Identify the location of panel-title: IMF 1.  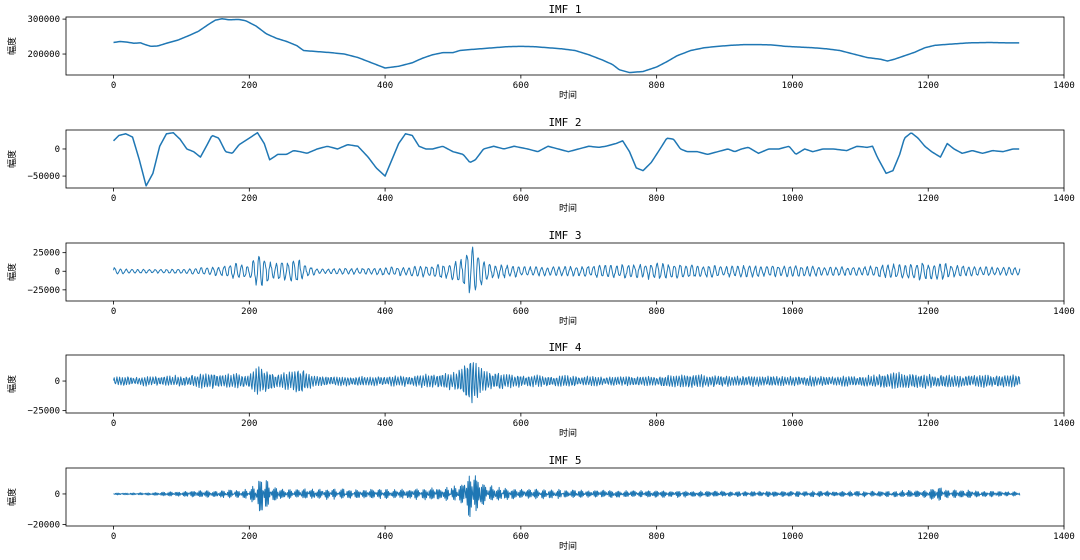
(564, 9).